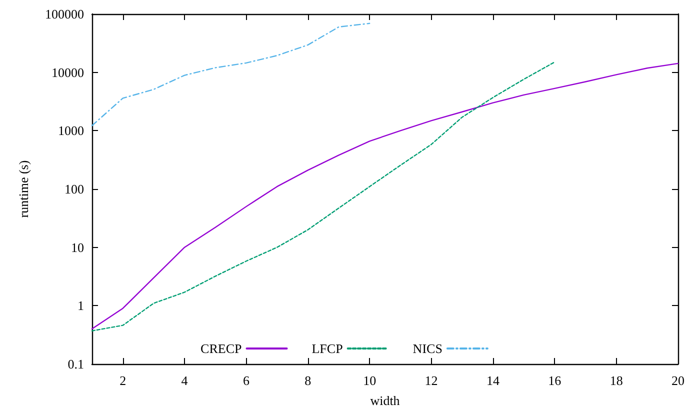 This screenshot has height=412, width=689. Describe the element at coordinates (555, 380) in the screenshot. I see `x-tick-label: 16` at that location.